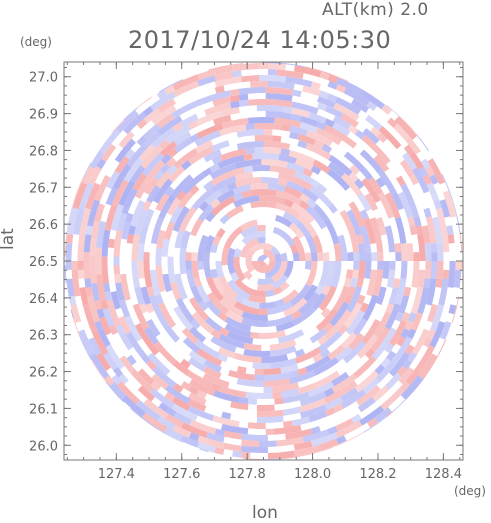 The width and height of the screenshot is (491, 523). What do you see at coordinates (265, 513) in the screenshot?
I see `x-axis-label: lon` at bounding box center [265, 513].